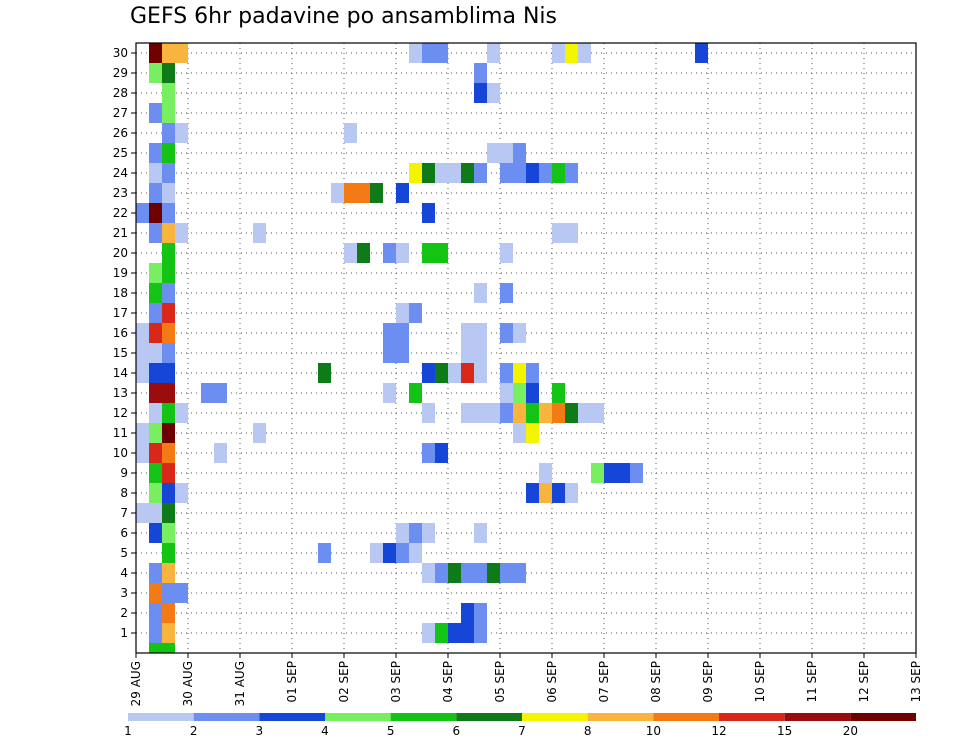 This screenshot has width=960, height=742. What do you see at coordinates (396, 682) in the screenshot?
I see `x-tick-label: 03 SEP` at bounding box center [396, 682].